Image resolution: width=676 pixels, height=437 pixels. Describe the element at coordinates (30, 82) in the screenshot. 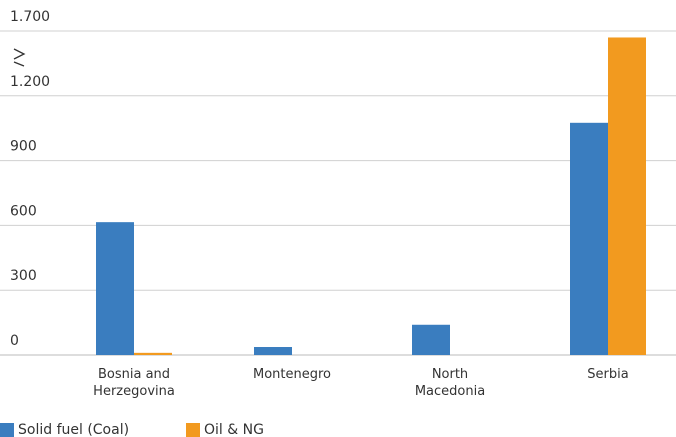

I see `y-tick-label: 1.200` at that location.